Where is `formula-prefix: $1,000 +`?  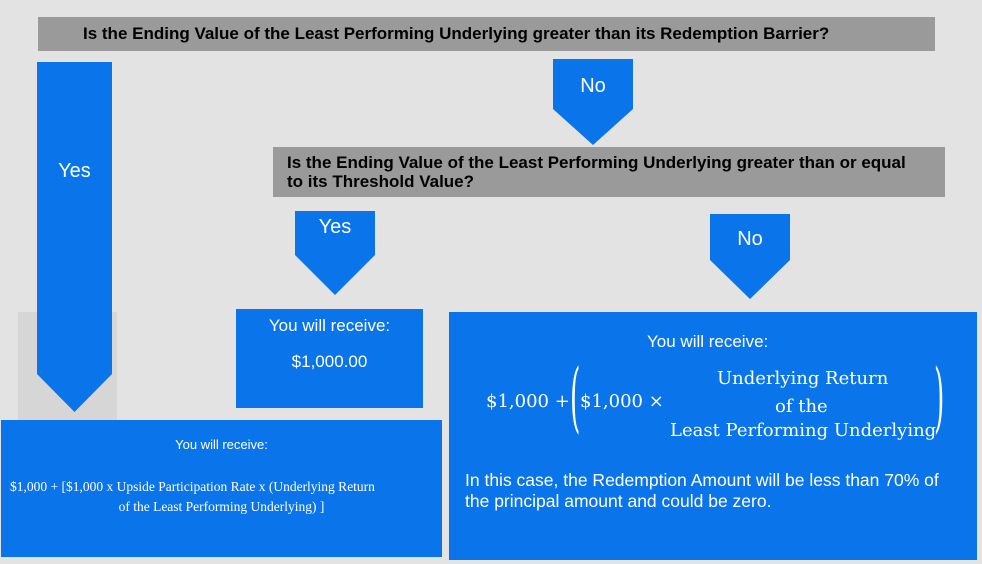 formula-prefix: $1,000 + is located at coordinates (528, 401).